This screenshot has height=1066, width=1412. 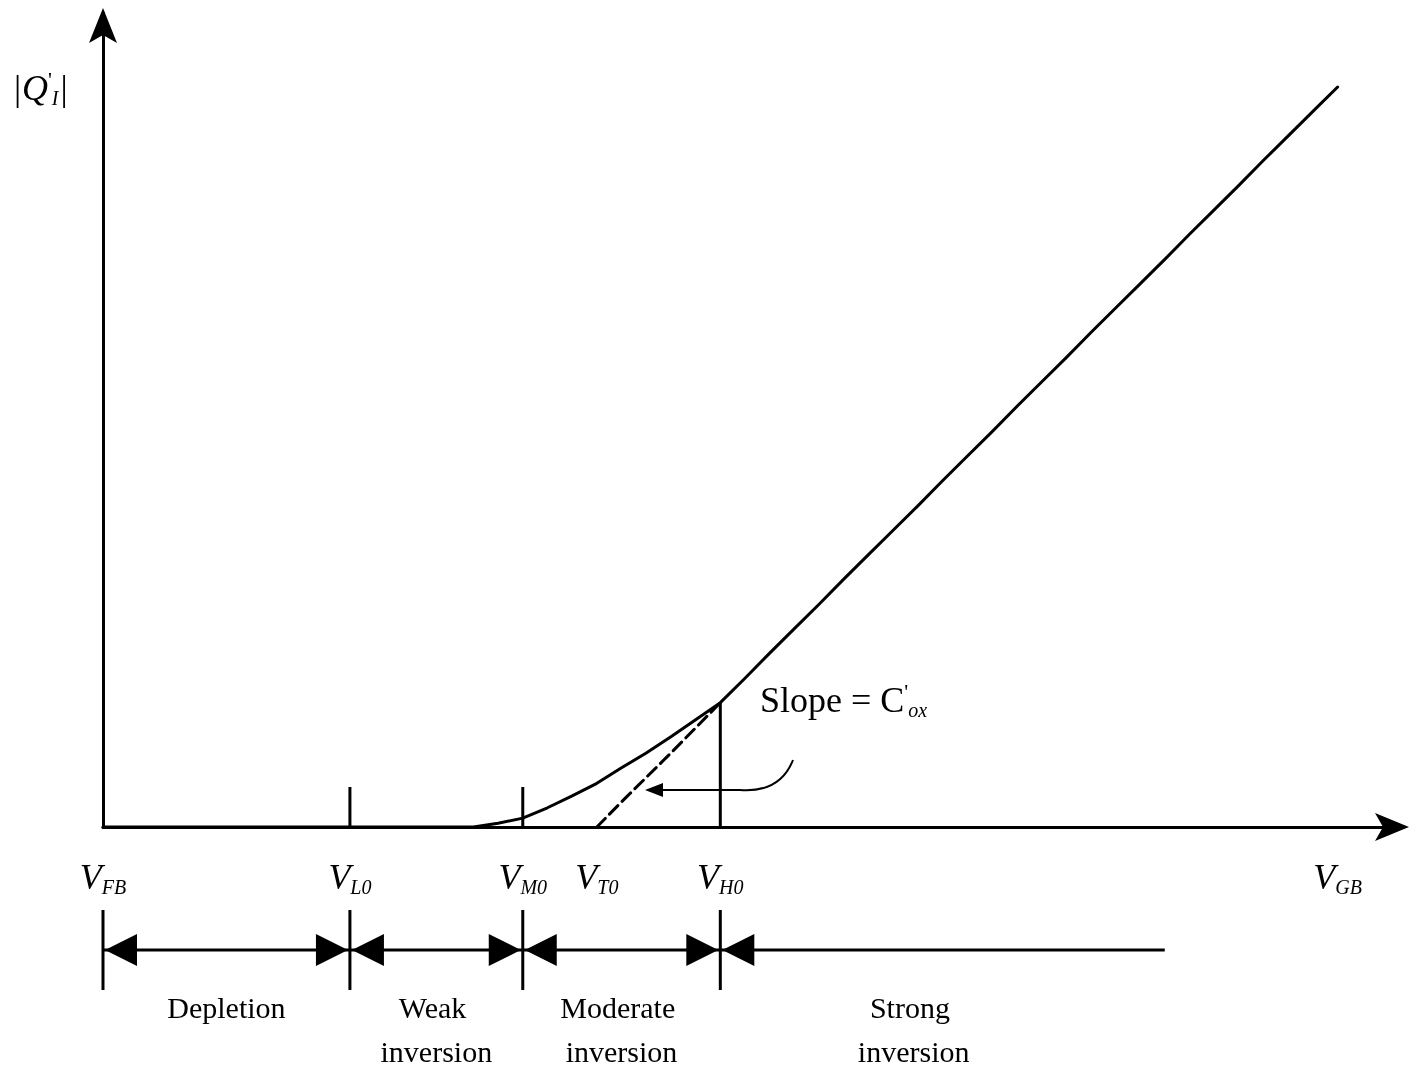 I want to click on text: Weak inversion, so click(x=436, y=1028).